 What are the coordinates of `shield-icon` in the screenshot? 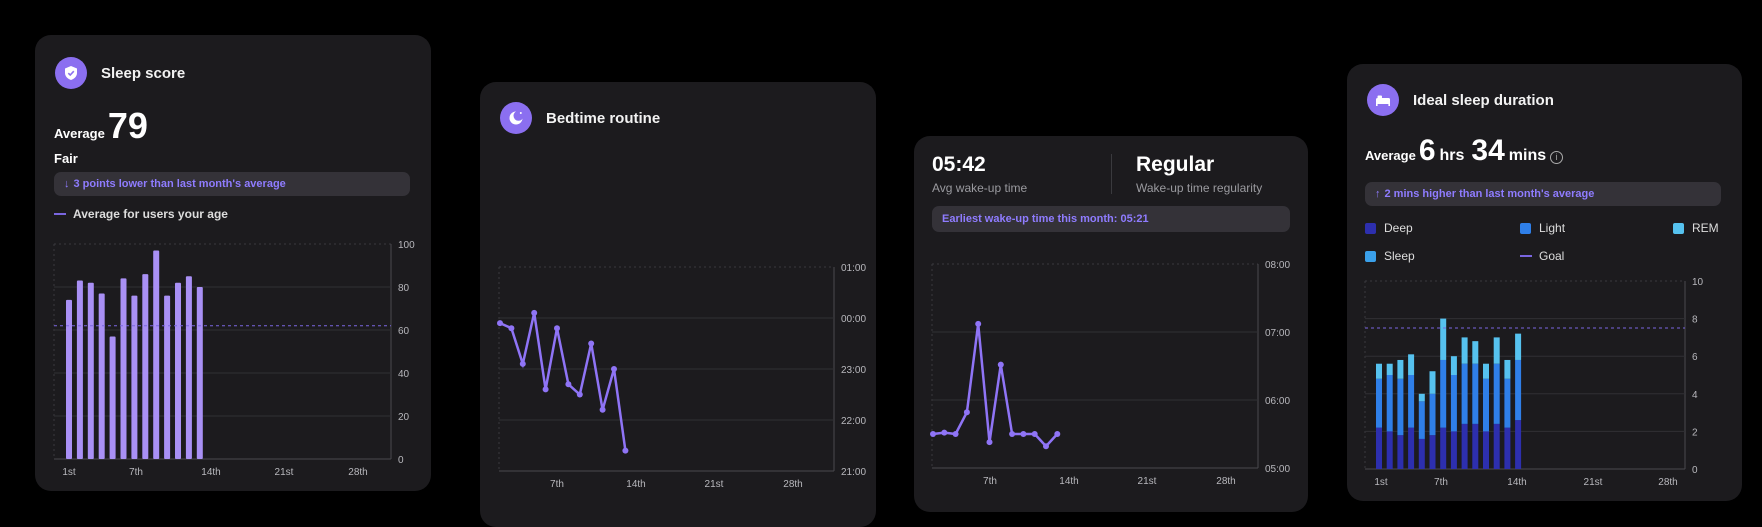 It's located at (71, 73).